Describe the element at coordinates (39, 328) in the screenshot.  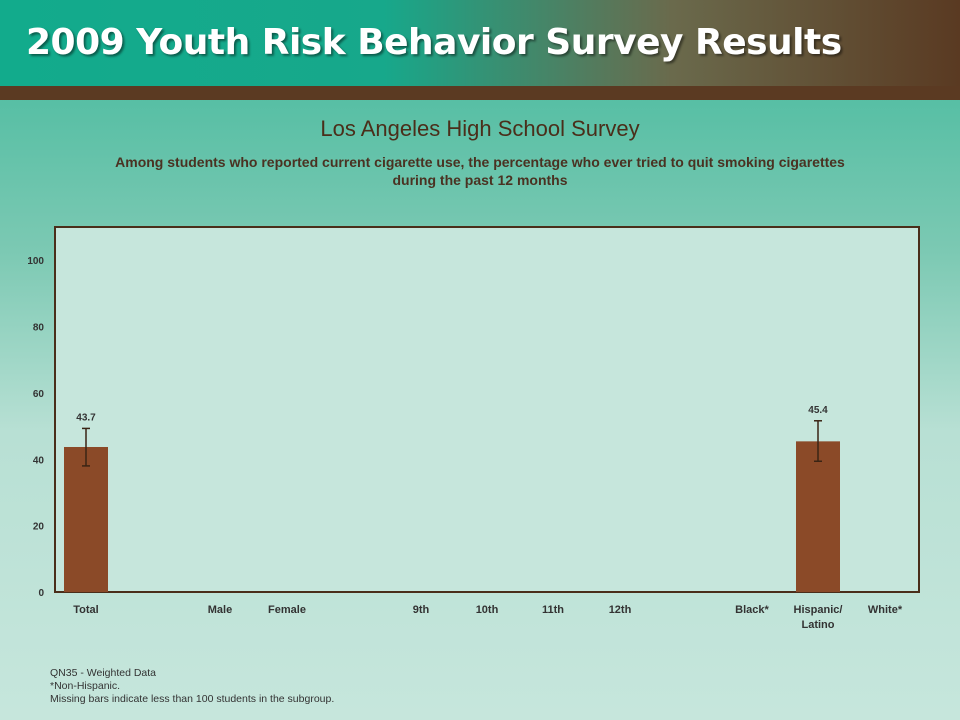
I see `y-tick-label: 80` at that location.